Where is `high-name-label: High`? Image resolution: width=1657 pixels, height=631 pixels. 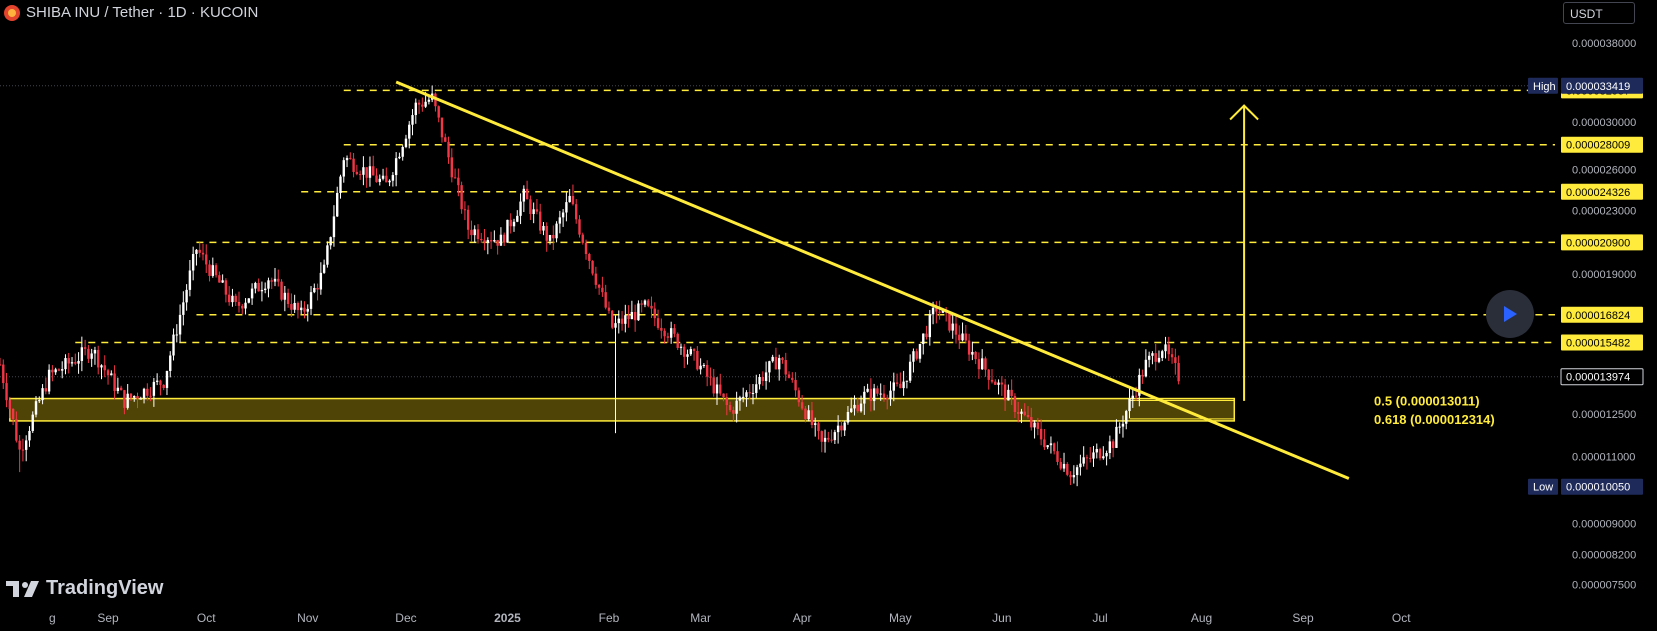
high-name-label: High is located at coordinates (1544, 87).